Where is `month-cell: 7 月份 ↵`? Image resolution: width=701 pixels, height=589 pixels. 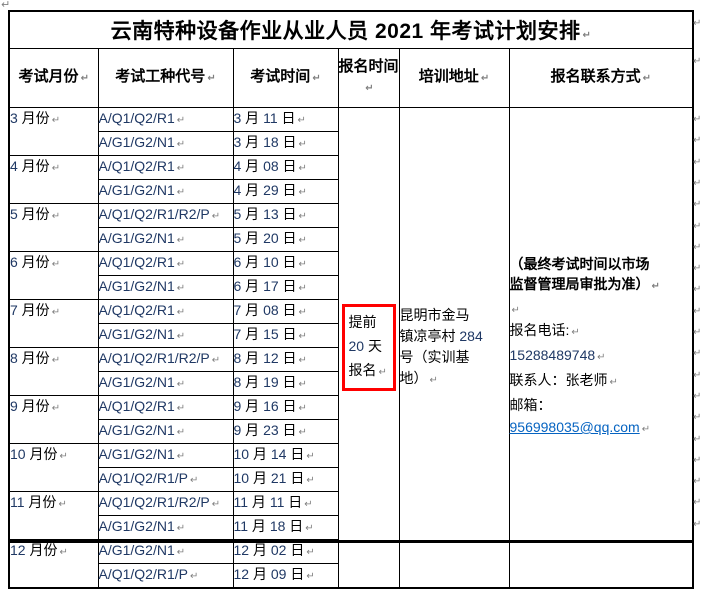 month-cell: 7 月份 ↵ is located at coordinates (53, 323).